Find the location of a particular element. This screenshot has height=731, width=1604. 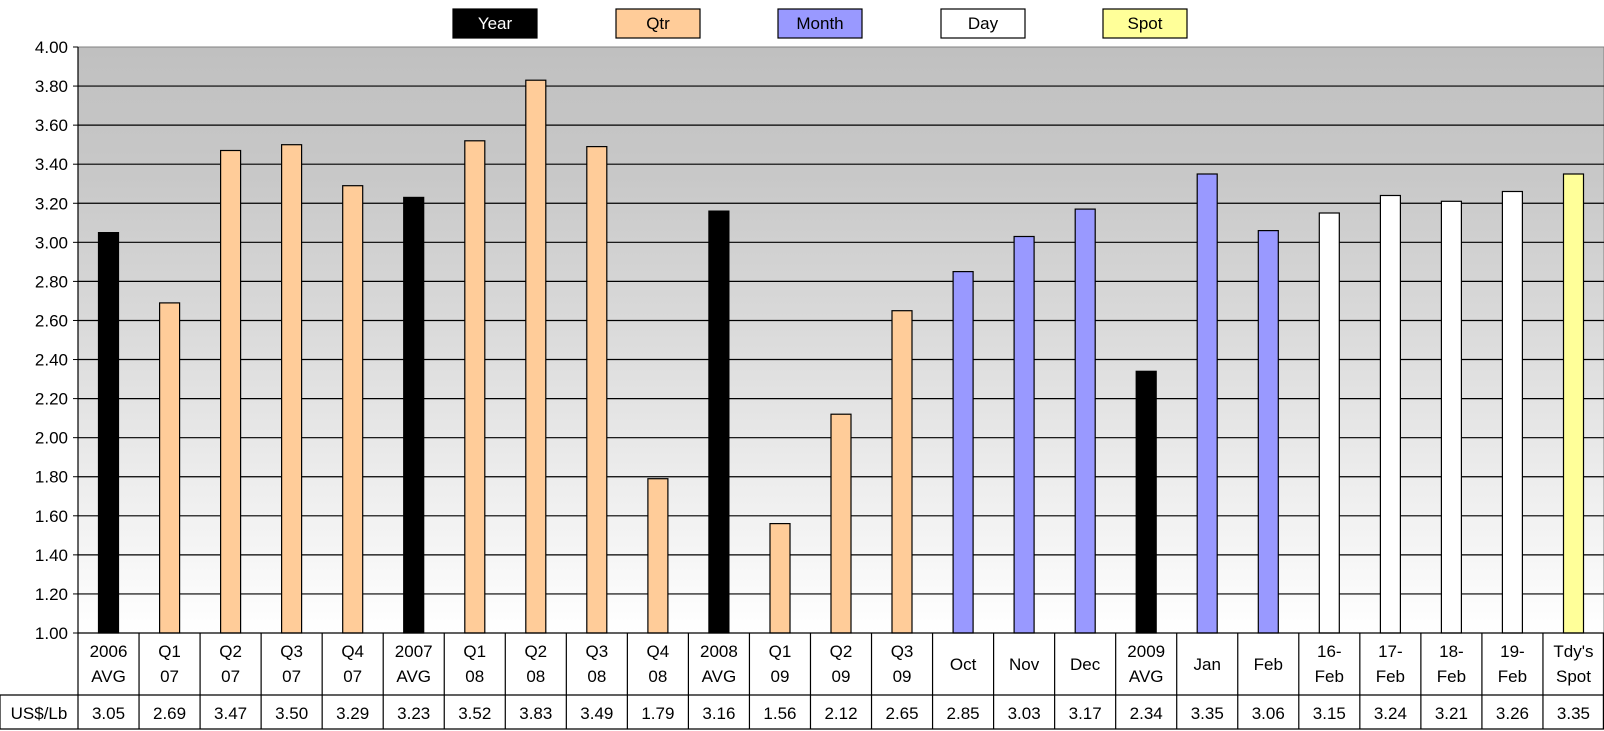

data-label: 3.16 is located at coordinates (718, 713).